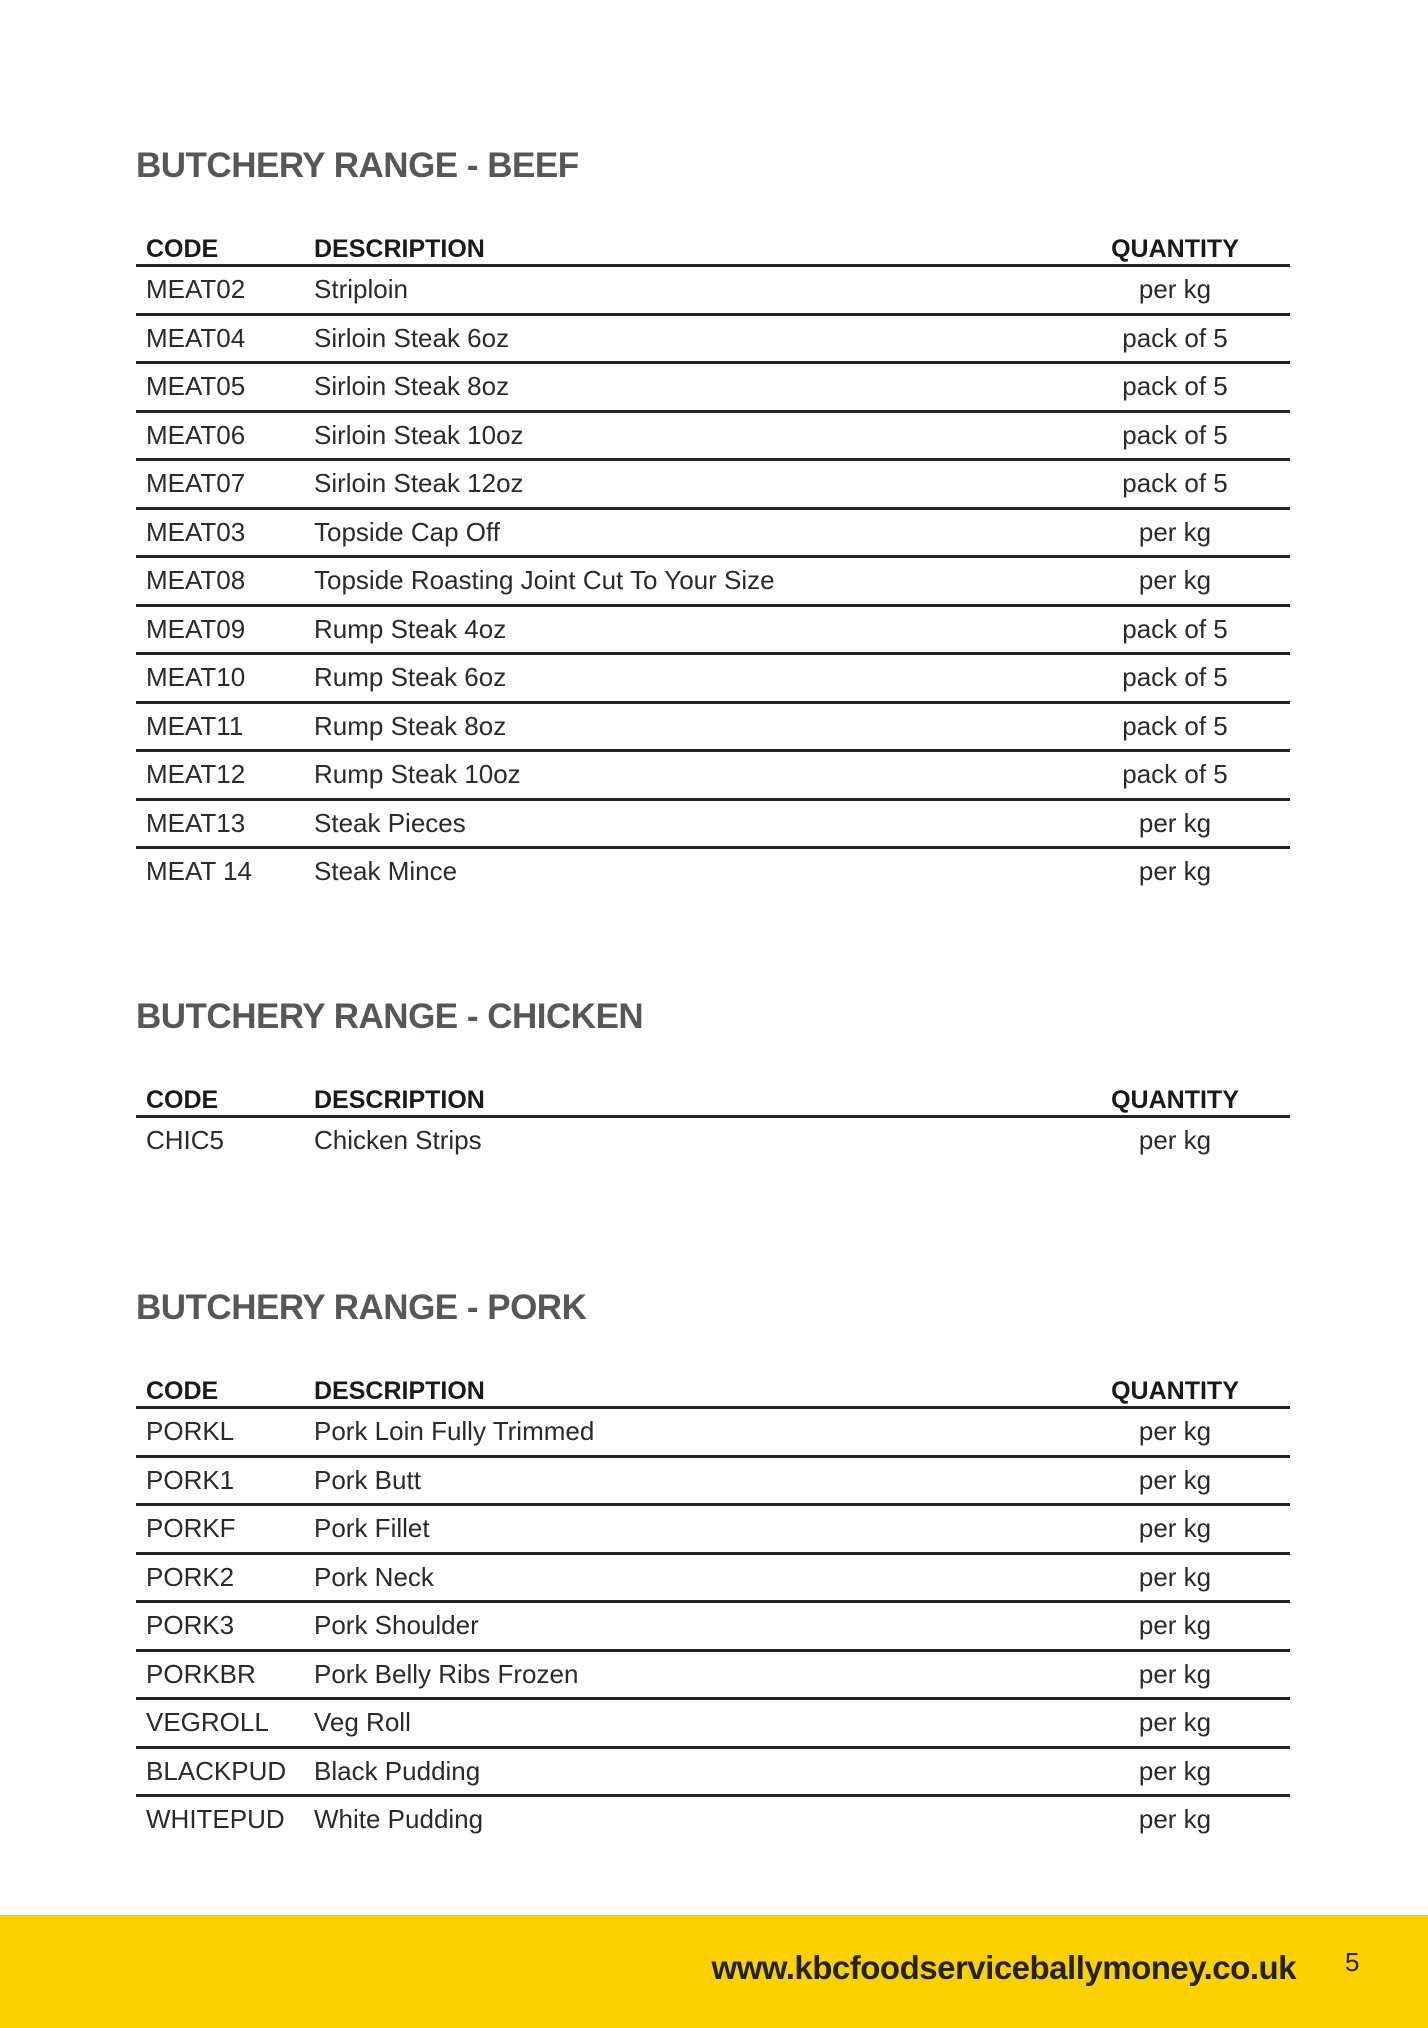  What do you see at coordinates (220, 1772) in the screenshot?
I see `product-code: BLACKPUD` at bounding box center [220, 1772].